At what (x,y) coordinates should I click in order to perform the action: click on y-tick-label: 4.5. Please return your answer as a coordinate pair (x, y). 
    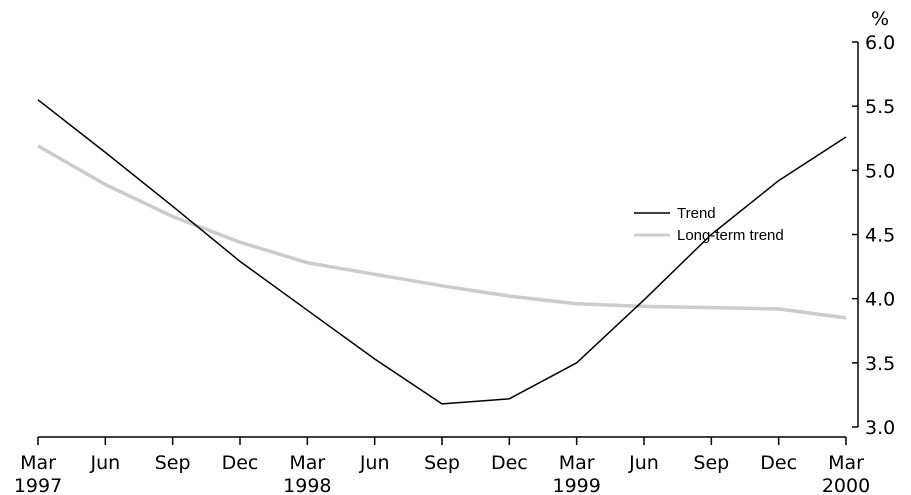
    Looking at the image, I should click on (880, 236).